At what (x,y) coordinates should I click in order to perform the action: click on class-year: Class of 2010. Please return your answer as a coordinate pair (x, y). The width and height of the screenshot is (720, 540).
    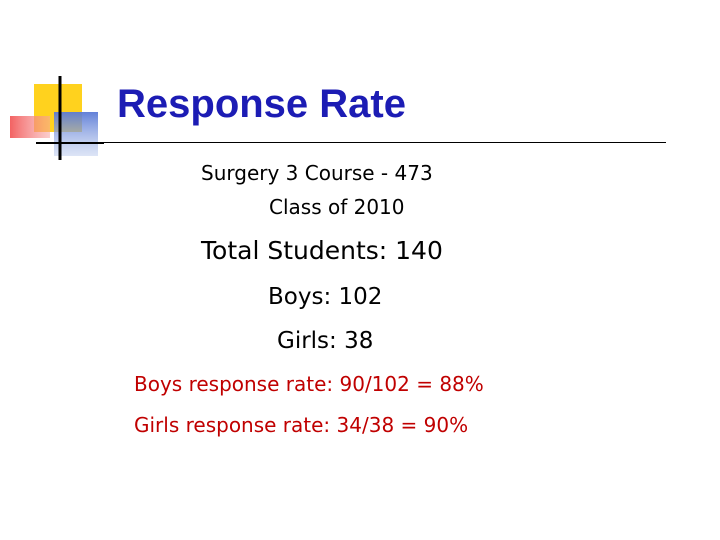
    Looking at the image, I should click on (337, 207).